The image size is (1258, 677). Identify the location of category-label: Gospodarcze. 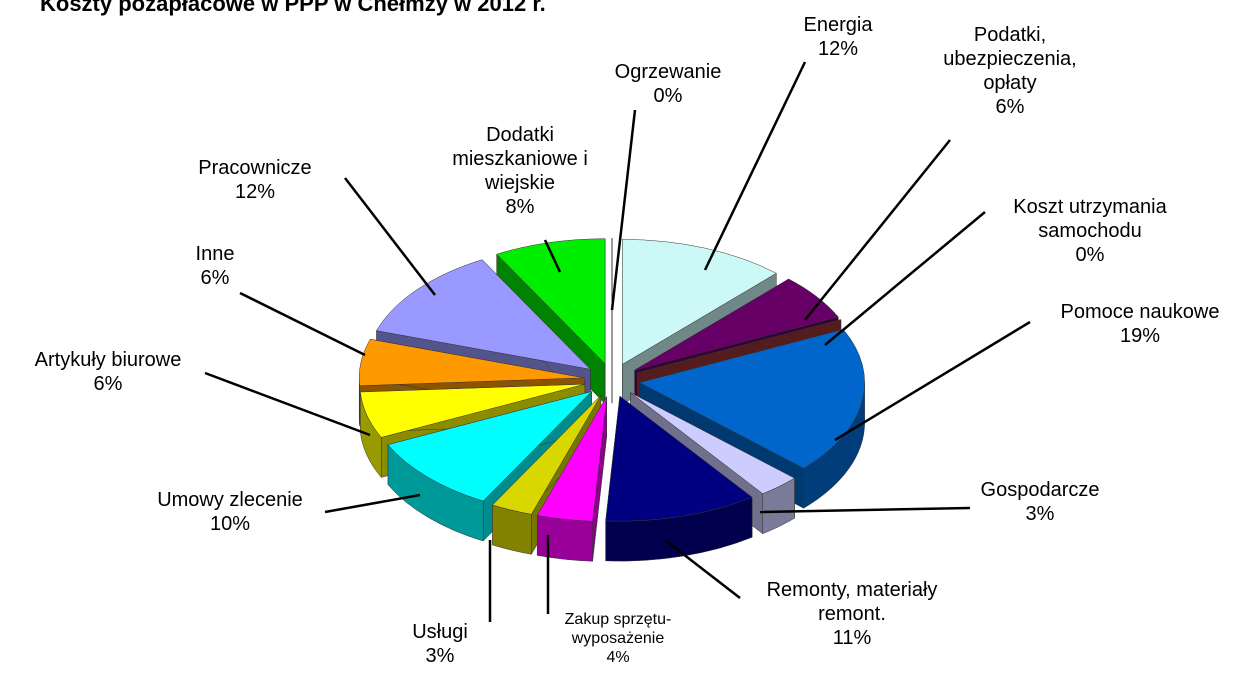
(1040, 490).